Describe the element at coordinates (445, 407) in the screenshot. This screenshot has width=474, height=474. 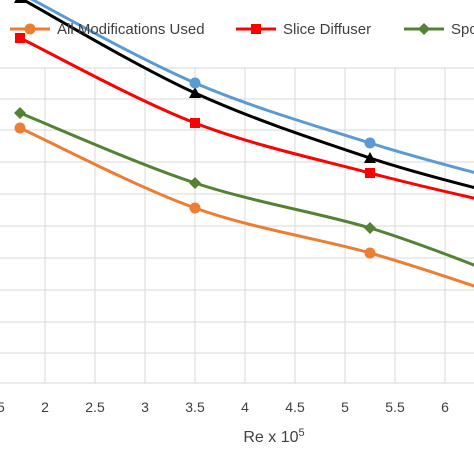
I see `x-tick-label: 6` at that location.